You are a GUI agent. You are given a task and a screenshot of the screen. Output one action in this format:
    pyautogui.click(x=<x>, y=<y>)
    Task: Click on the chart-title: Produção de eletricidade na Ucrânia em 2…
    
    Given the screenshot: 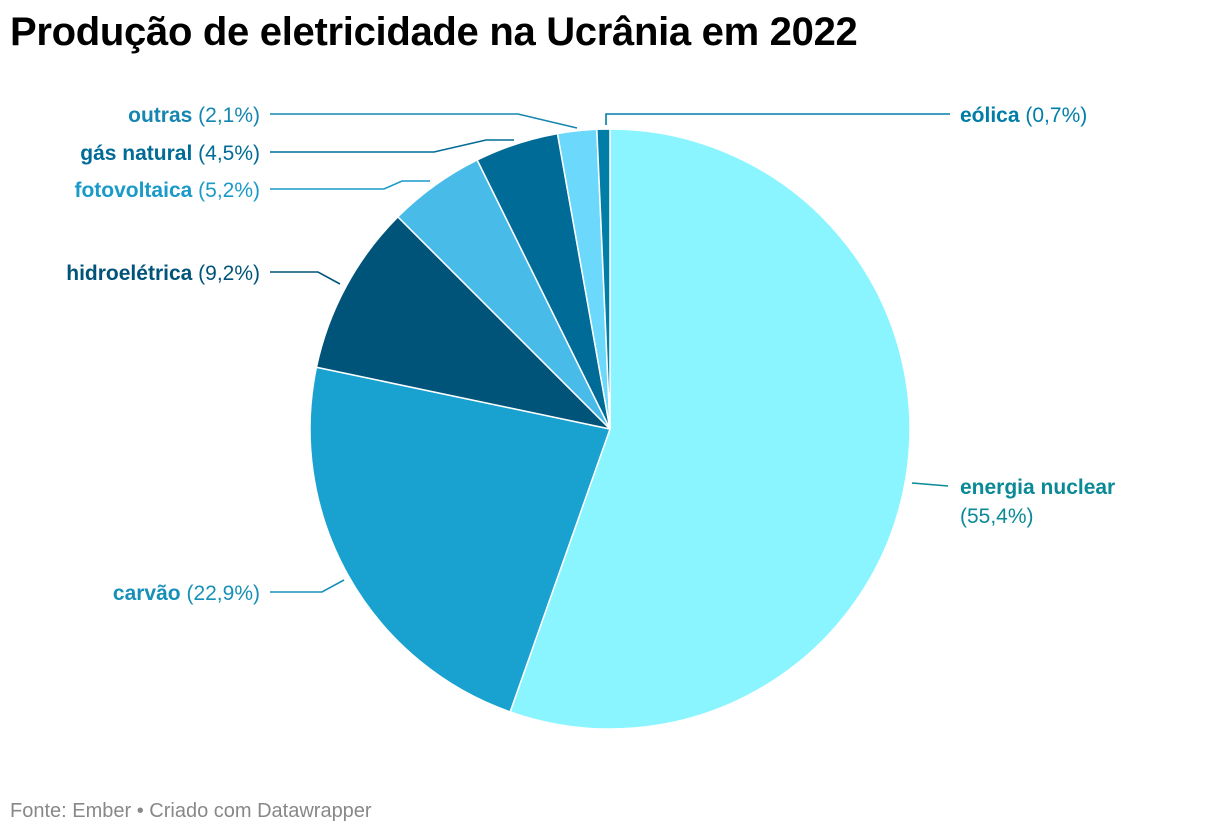 What is the action you would take?
    pyautogui.click(x=434, y=32)
    